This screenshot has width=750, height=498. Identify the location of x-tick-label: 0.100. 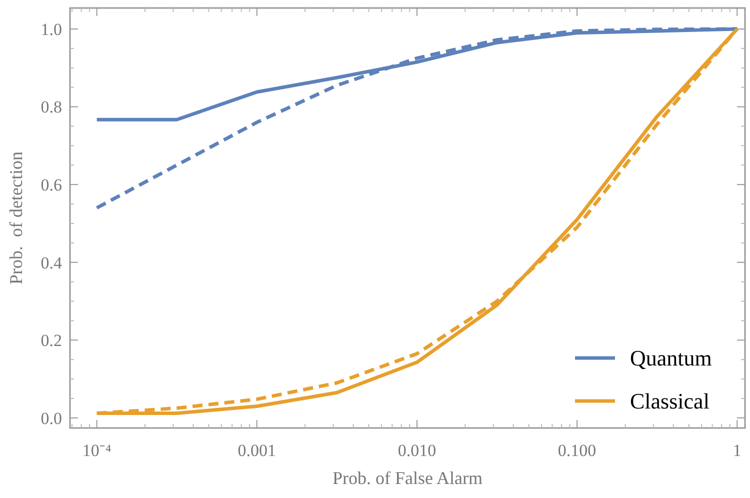
(577, 450).